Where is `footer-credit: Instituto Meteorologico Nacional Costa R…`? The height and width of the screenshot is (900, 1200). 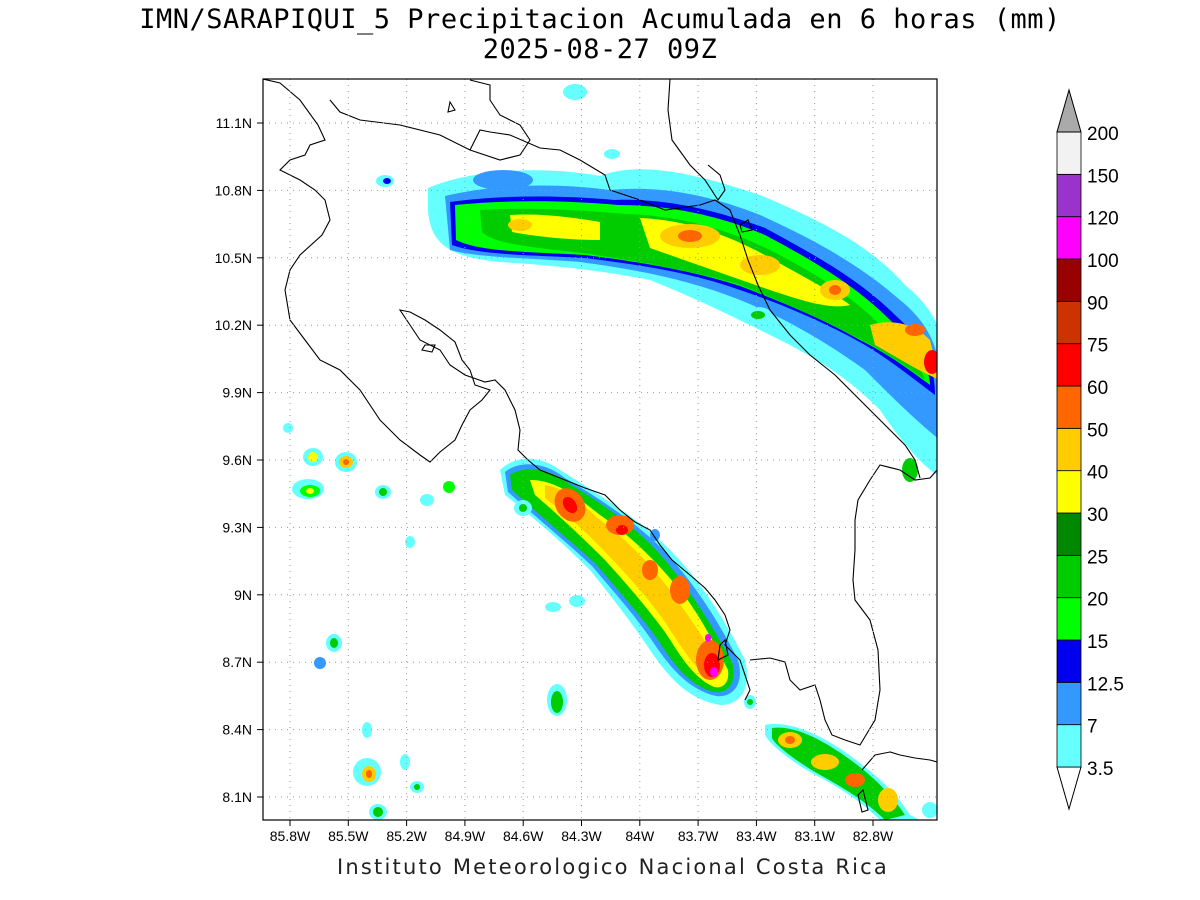 footer-credit: Instituto Meteorologico Nacional Costa R… is located at coordinates (613, 867).